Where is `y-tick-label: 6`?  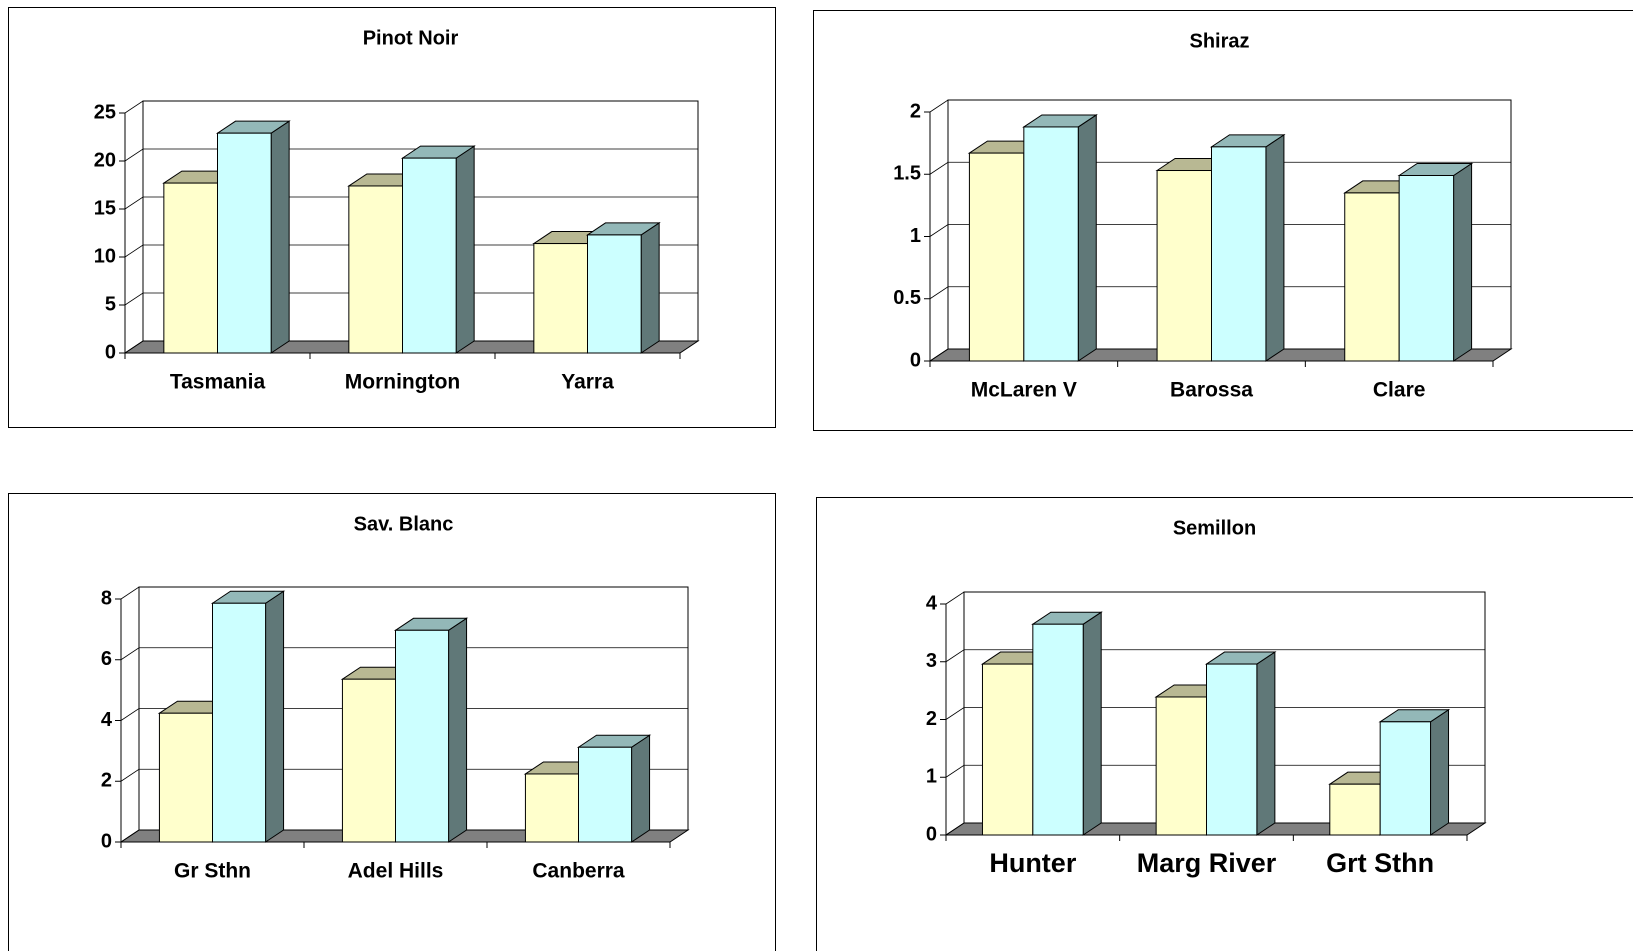
y-tick-label: 6 is located at coordinates (106, 659).